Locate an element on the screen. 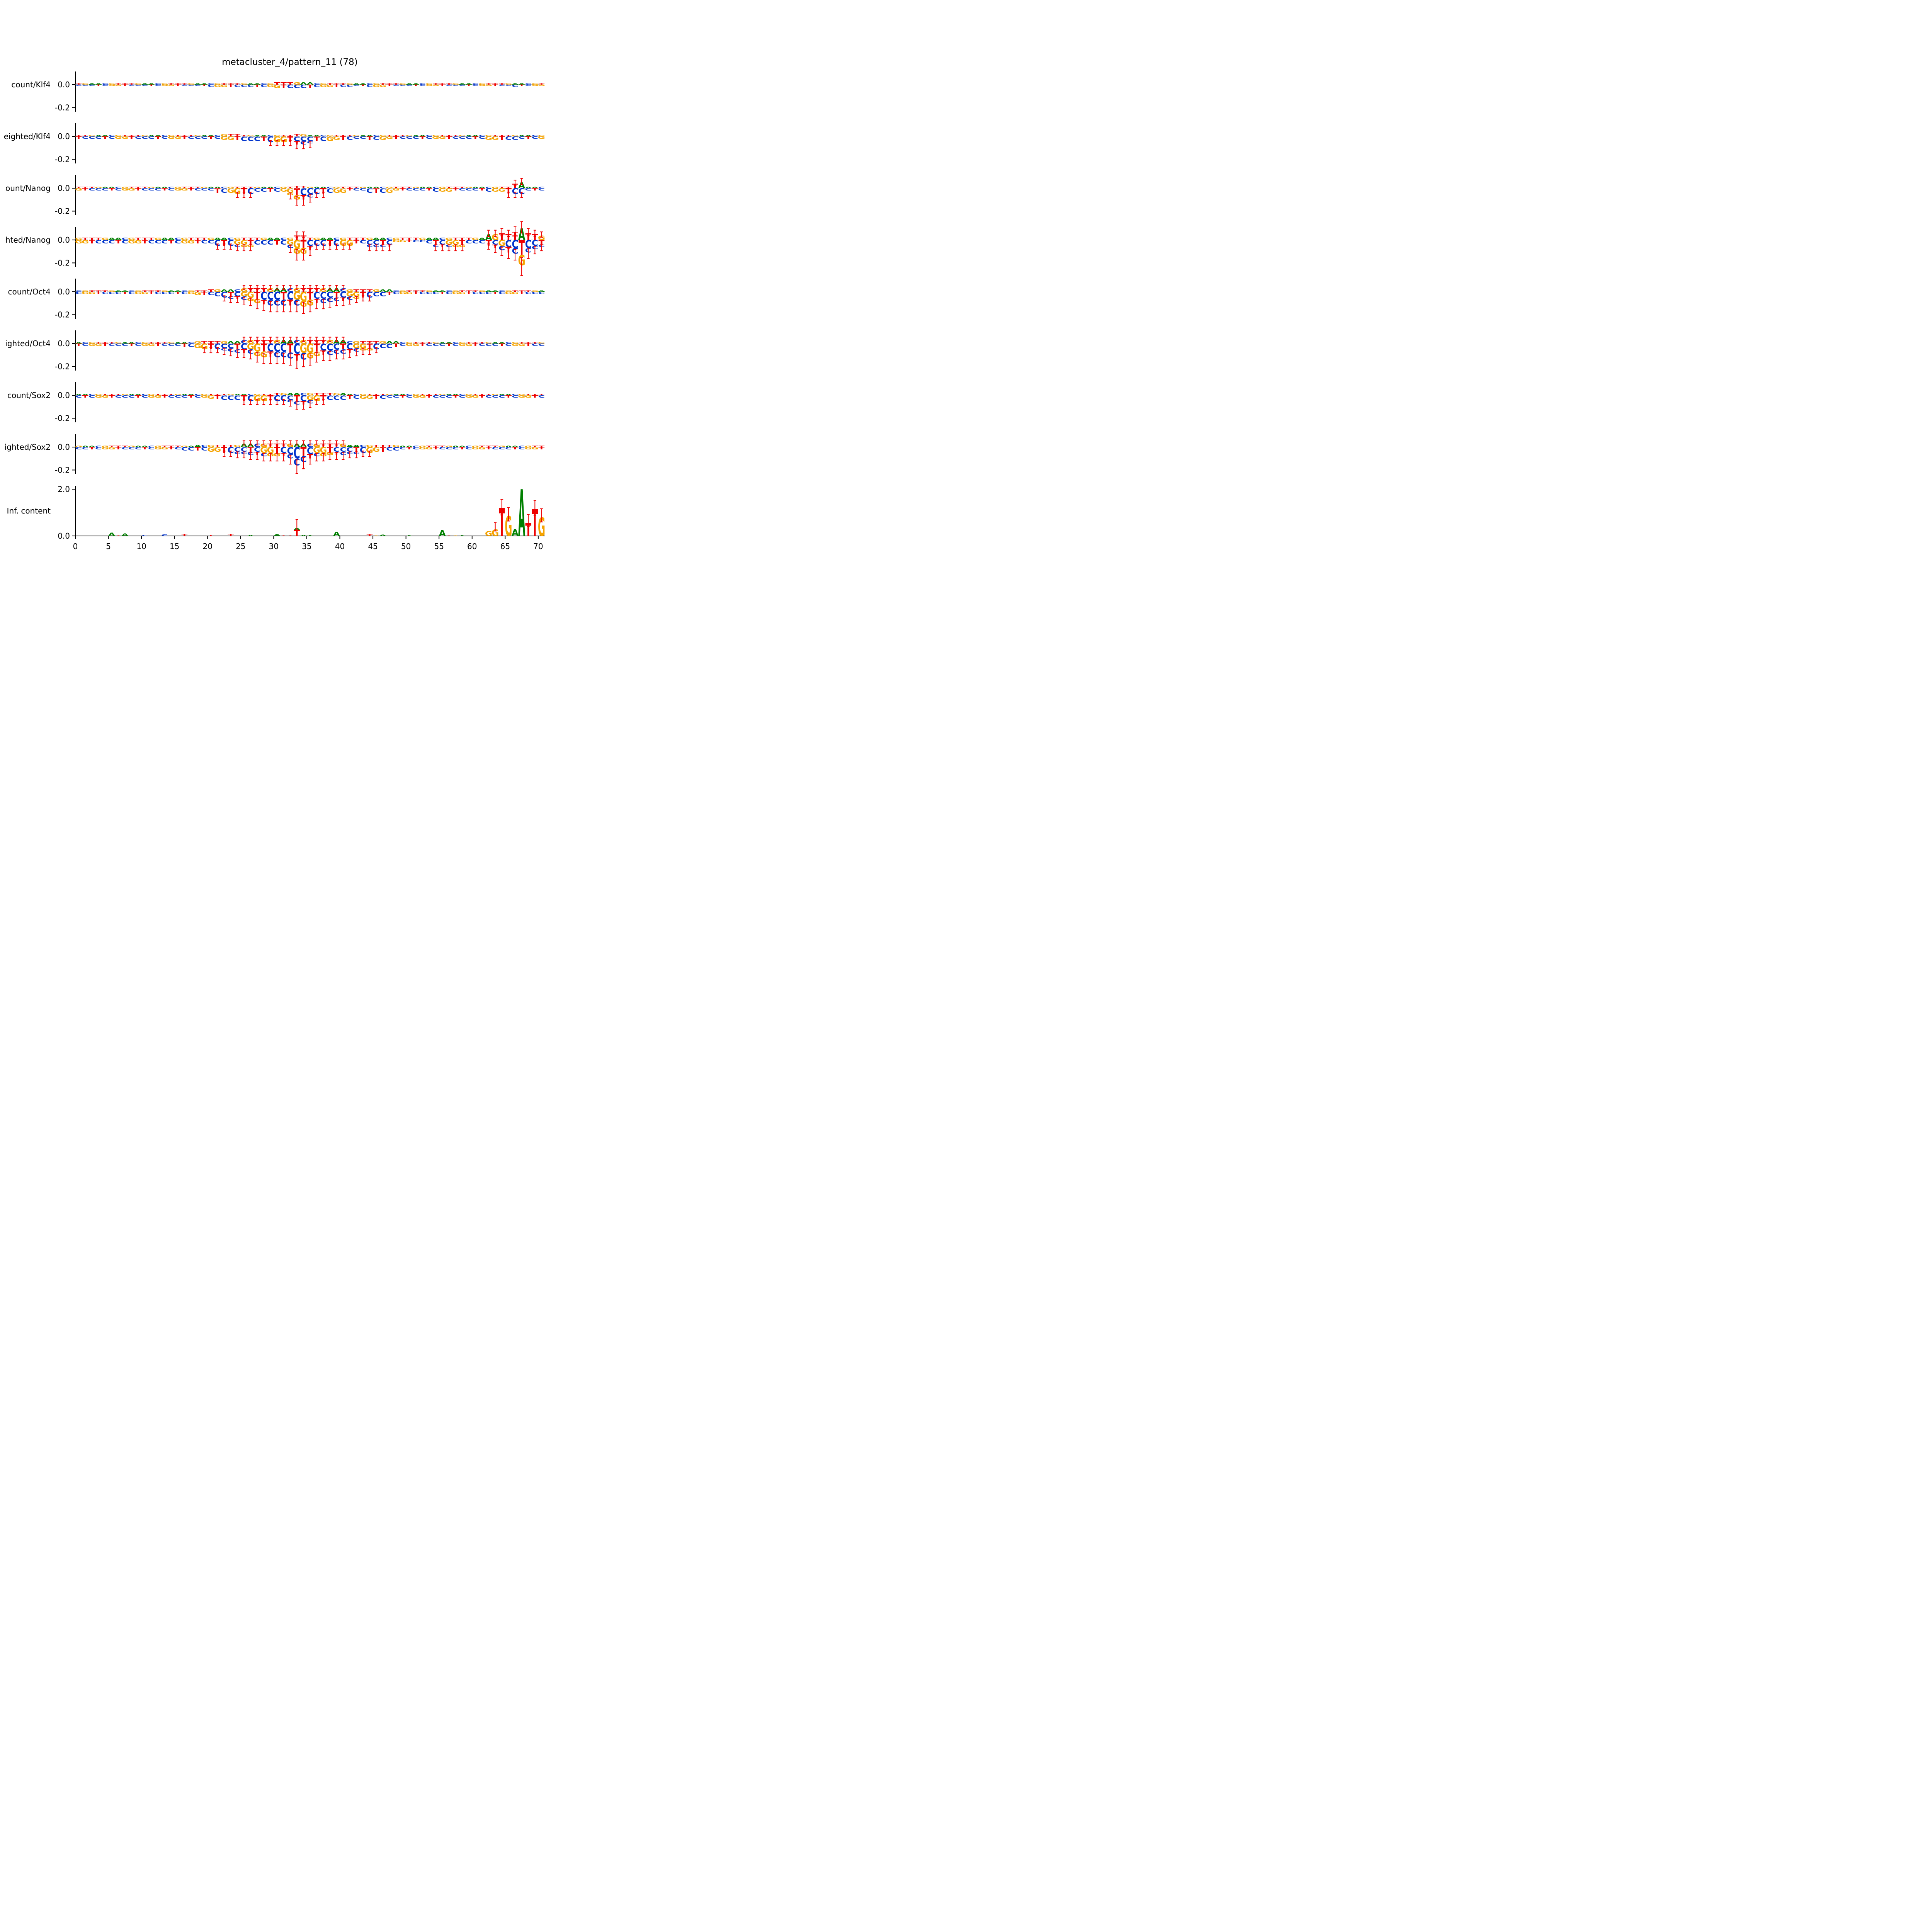  panel-label: count/Oct4 is located at coordinates (29, 291).